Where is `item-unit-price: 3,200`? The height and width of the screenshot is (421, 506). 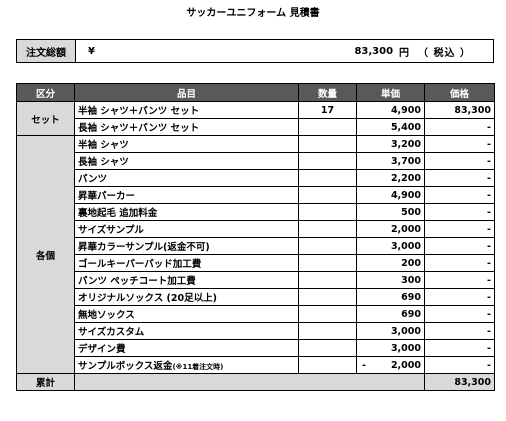 item-unit-price: 3,200 is located at coordinates (390, 144).